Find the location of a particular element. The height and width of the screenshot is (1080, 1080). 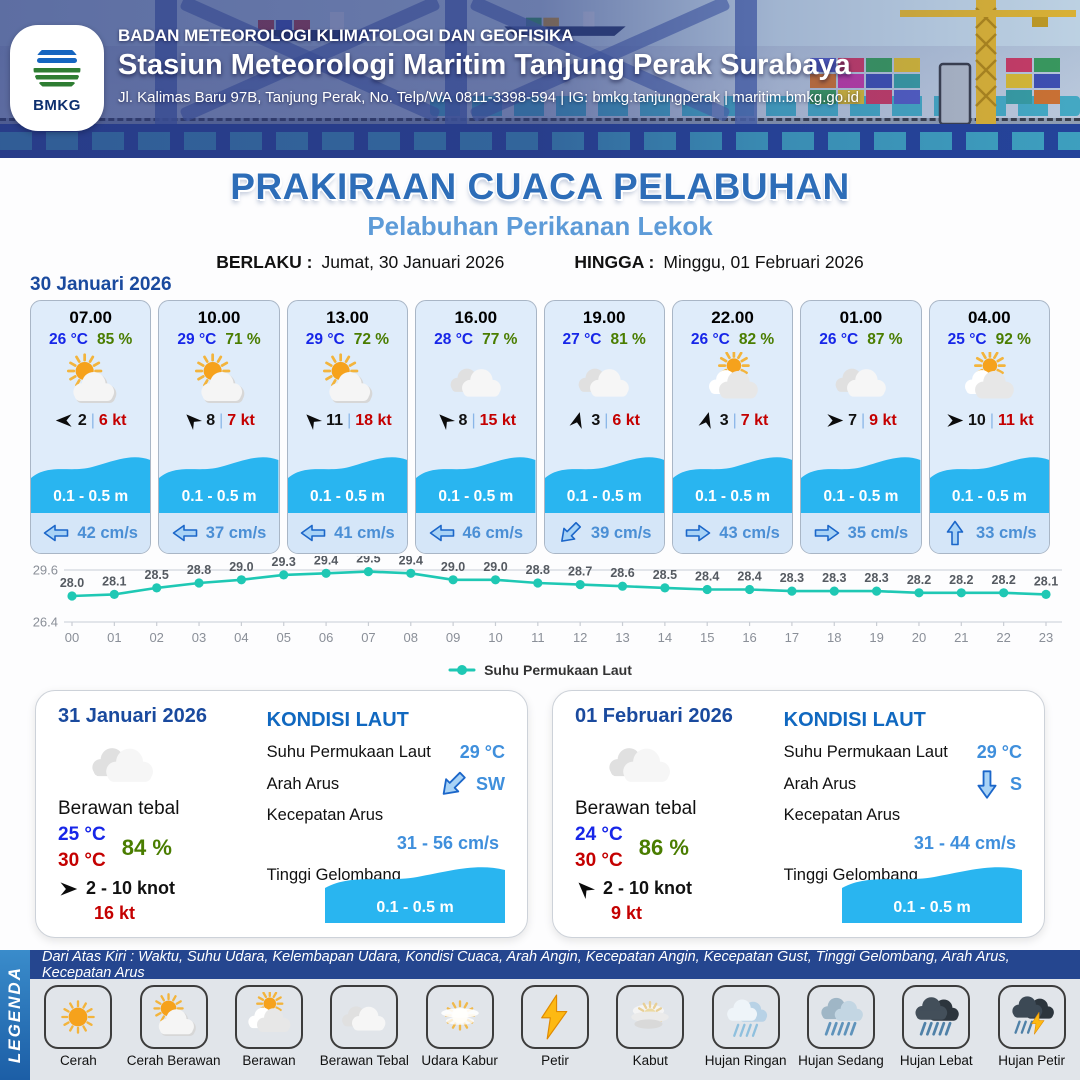

current-speed: 43 cm/s is located at coordinates (749, 532).